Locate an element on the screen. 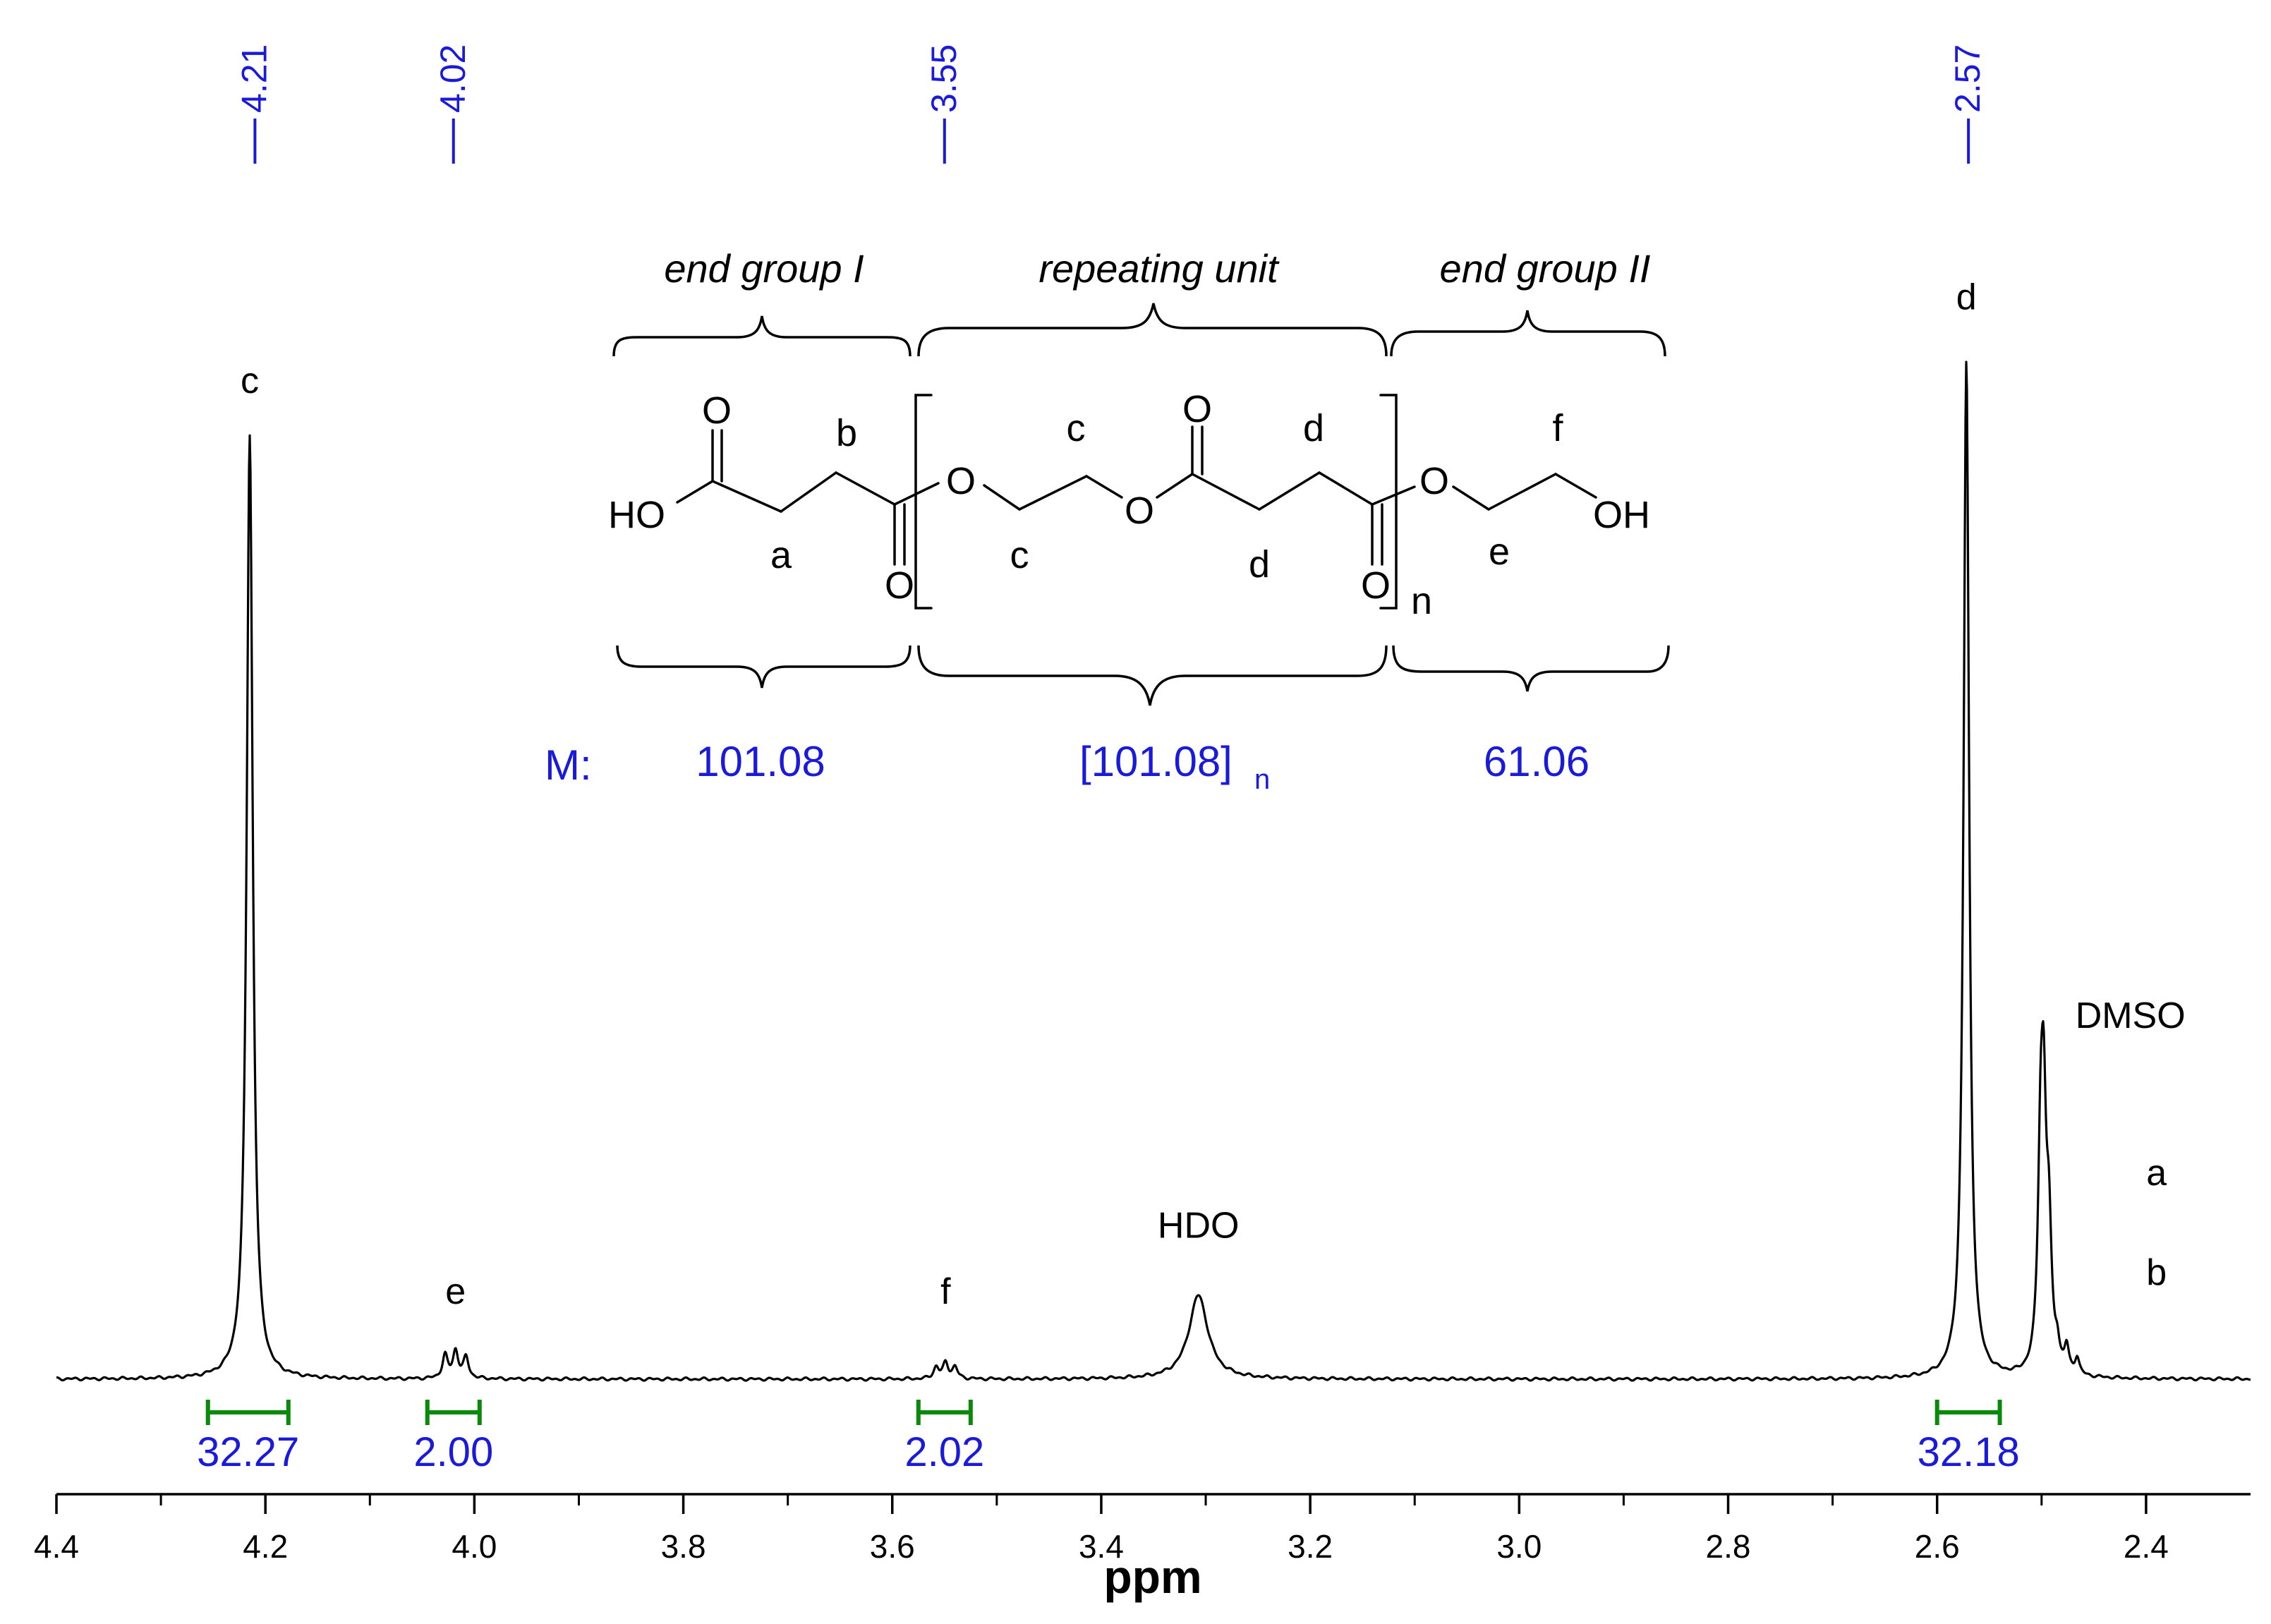 The width and height of the screenshot is (2271, 1624). x-axis-ticks: 4.4 4.2 4.0 3.8 3.6 3.4 3.2 3.0 2.8 2.6 2.4 is located at coordinates (1101, 1529).